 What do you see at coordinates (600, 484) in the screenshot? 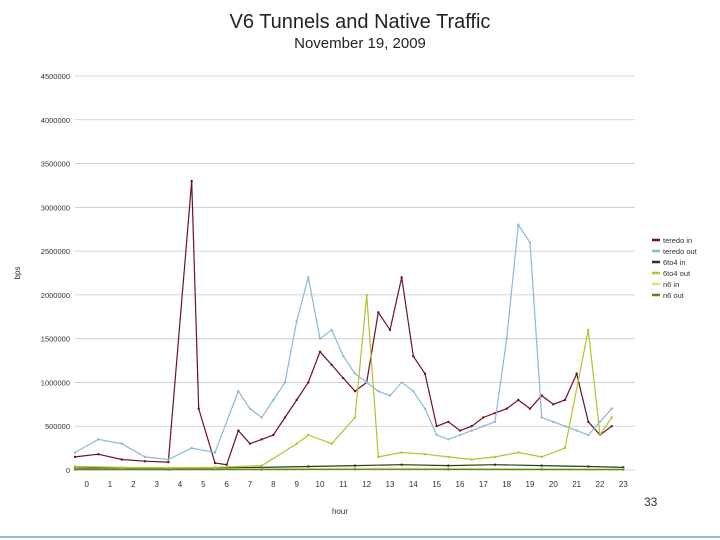
I see `x-tick-label: 22` at bounding box center [600, 484].